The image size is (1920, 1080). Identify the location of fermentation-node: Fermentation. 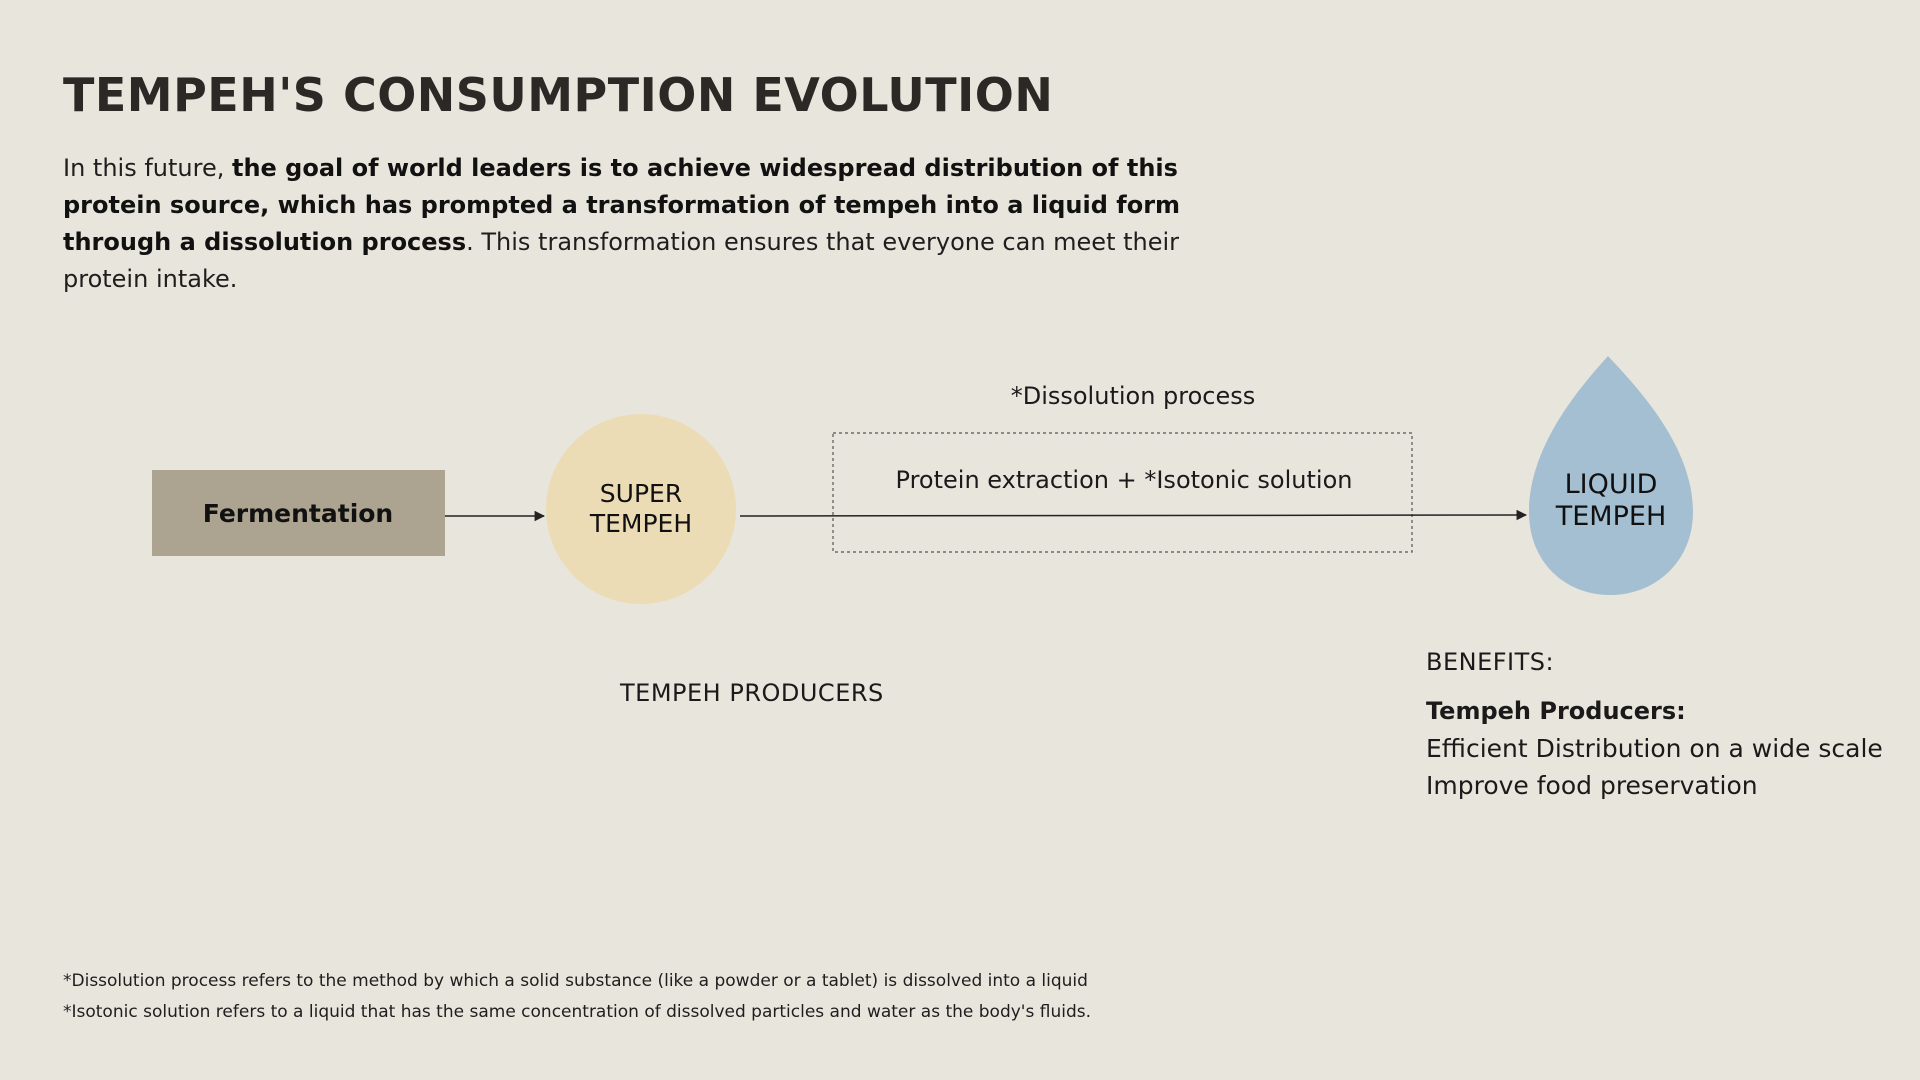
(298, 513).